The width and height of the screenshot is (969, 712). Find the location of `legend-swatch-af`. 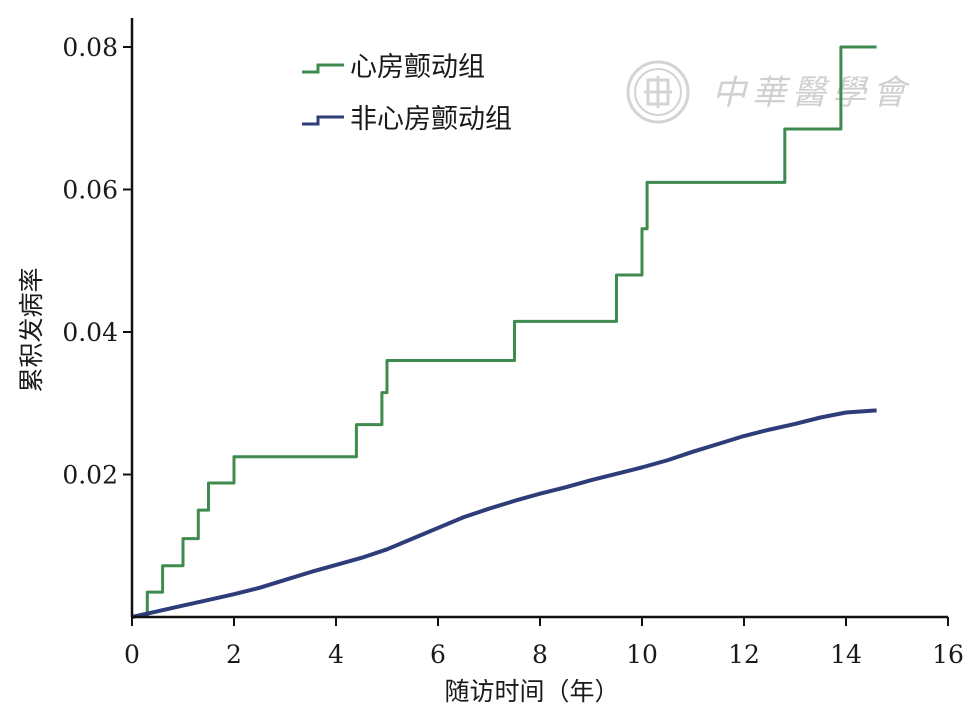

legend-swatch-af is located at coordinates (323, 68).